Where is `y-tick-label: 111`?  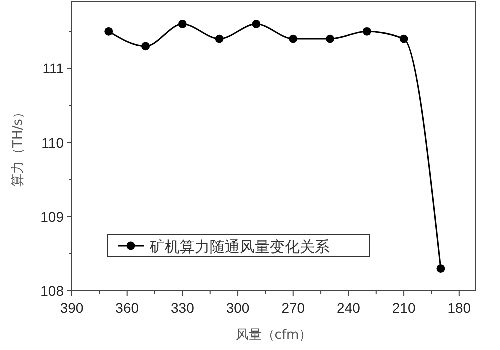
y-tick-label: 111 is located at coordinates (53, 68).